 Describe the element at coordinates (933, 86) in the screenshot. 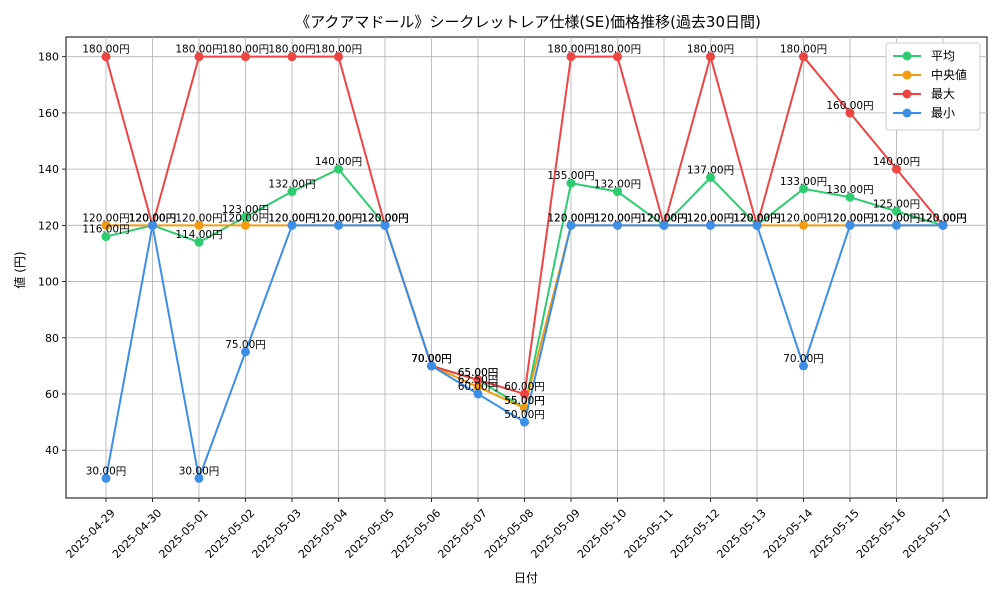

I see `legend-box` at that location.